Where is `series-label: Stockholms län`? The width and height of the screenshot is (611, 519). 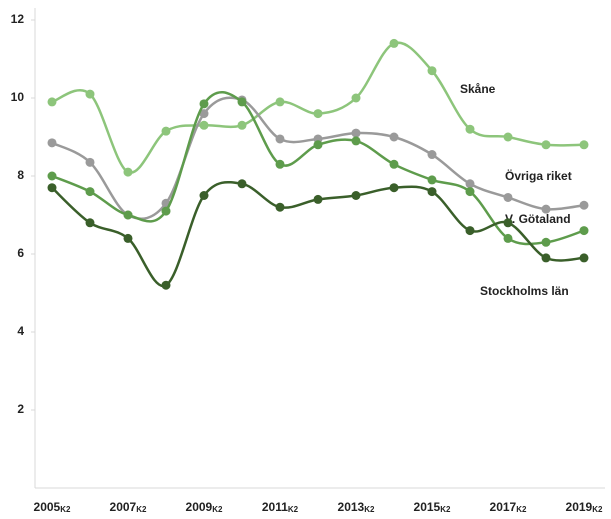 series-label: Stockholms län is located at coordinates (524, 291).